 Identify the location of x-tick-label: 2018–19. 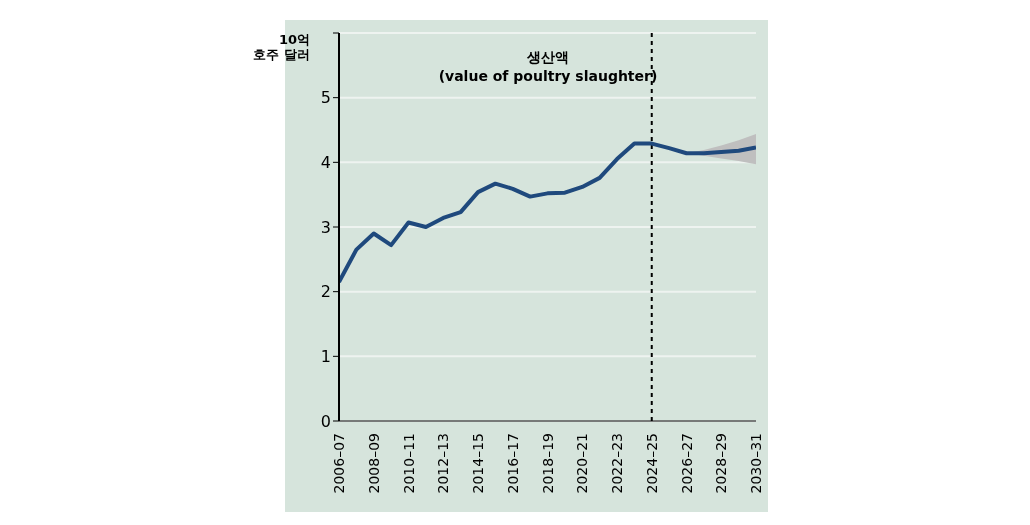
(547, 463).